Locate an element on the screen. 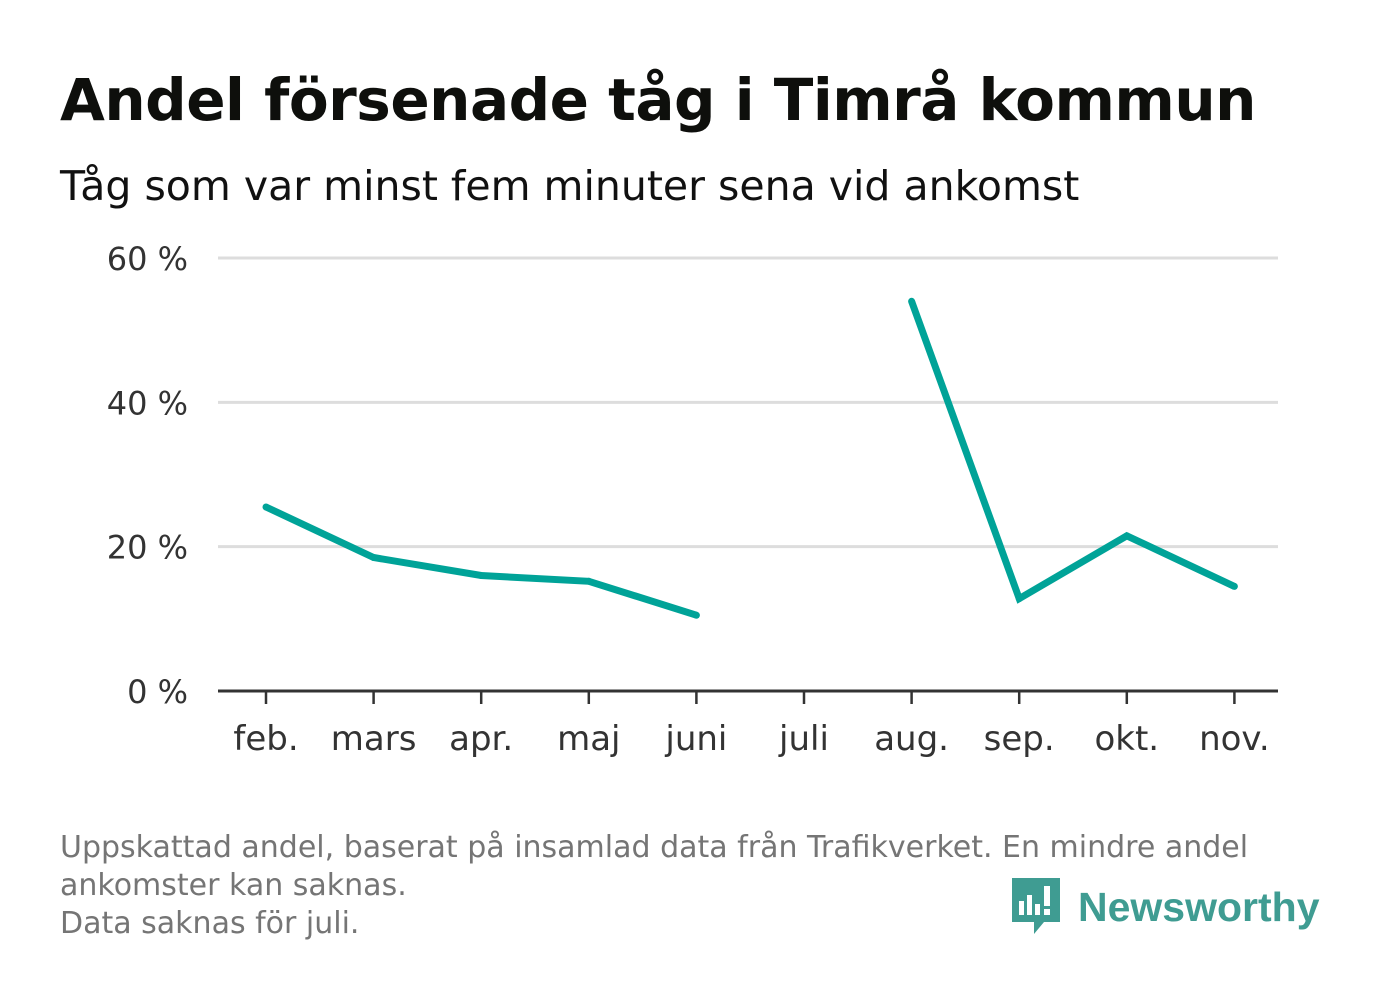 The width and height of the screenshot is (1382, 999). x-tick-label: mars is located at coordinates (374, 739).